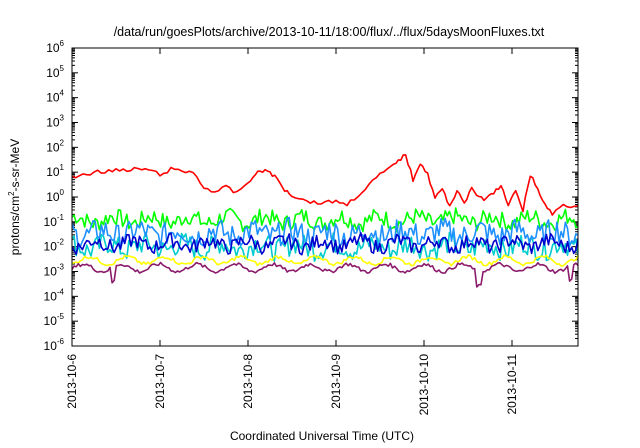 The height and width of the screenshot is (448, 640). I want to click on x-tick-label: 2013-10-10, so click(424, 385).